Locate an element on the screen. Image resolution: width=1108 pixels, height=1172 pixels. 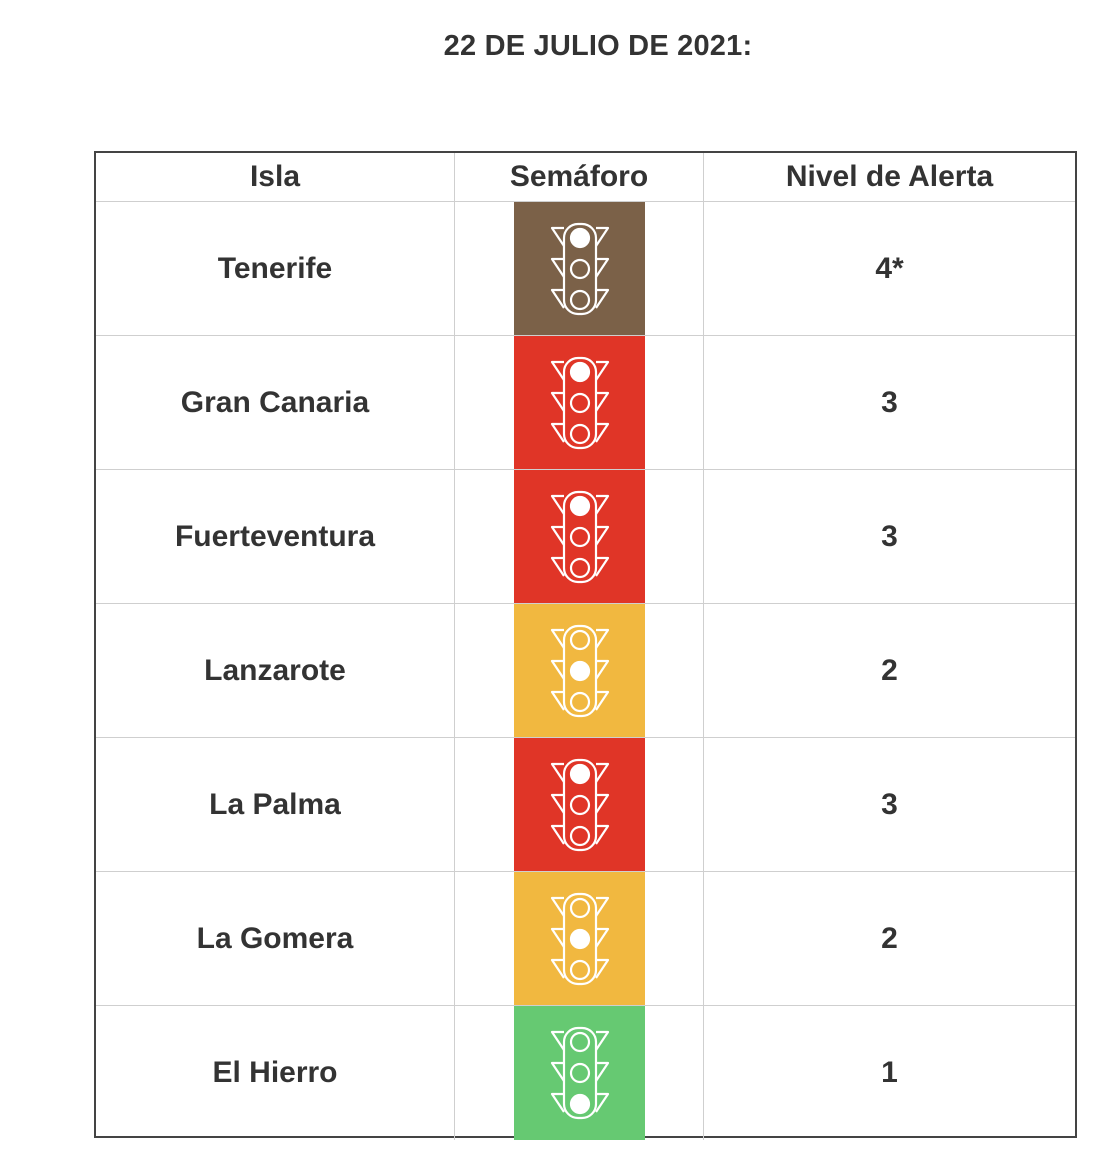
header-nivel: Nivel de Alerta is located at coordinates (889, 176).